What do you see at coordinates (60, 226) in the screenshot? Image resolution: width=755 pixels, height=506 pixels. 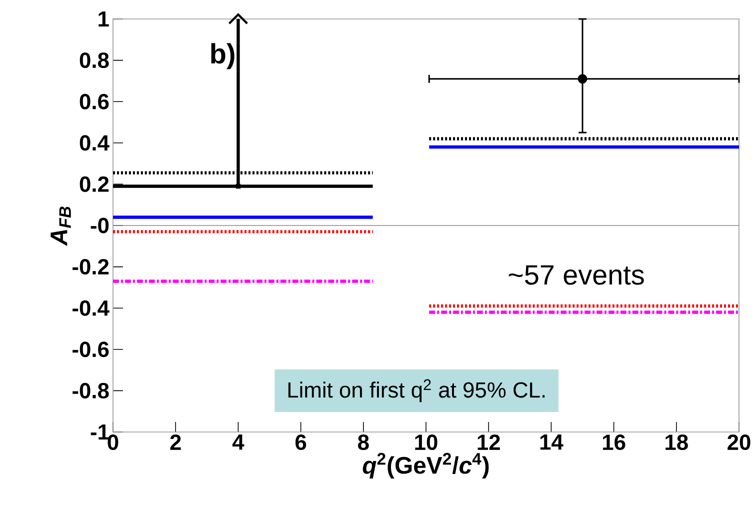 I see `y-axis-title: A$_{FB}$` at bounding box center [60, 226].